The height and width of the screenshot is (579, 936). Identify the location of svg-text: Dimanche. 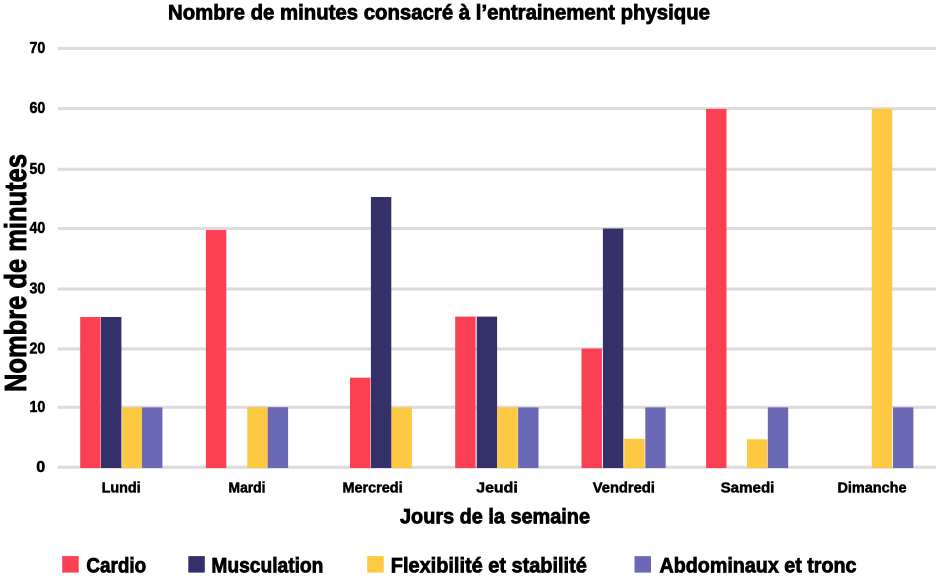
(872, 488).